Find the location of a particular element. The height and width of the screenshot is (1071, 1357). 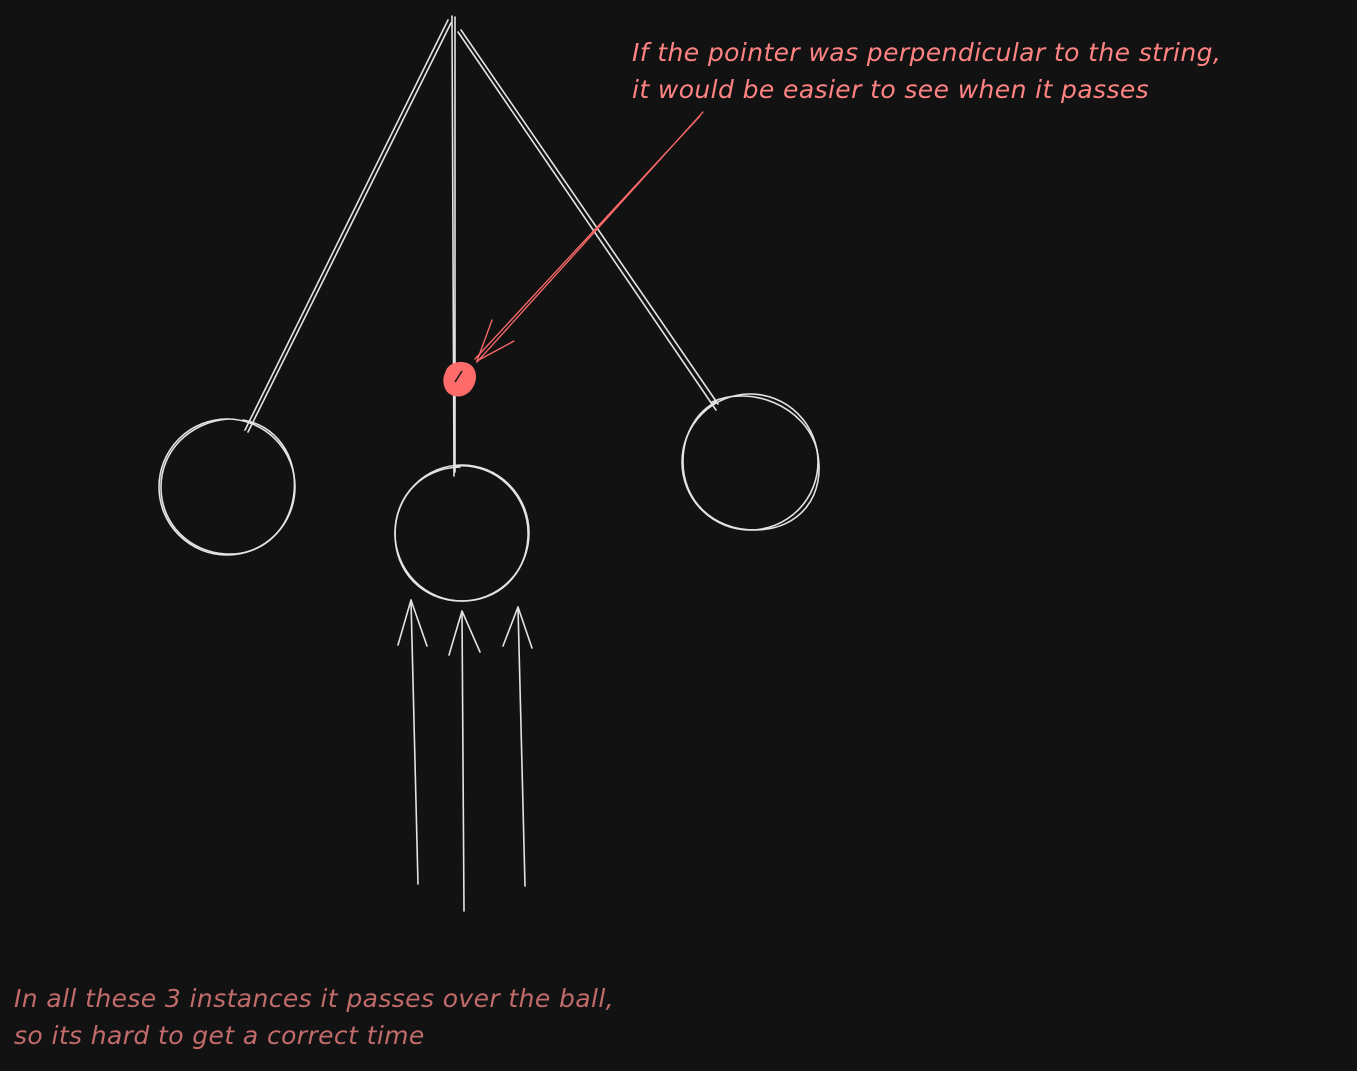

center-ball is located at coordinates (462, 533).